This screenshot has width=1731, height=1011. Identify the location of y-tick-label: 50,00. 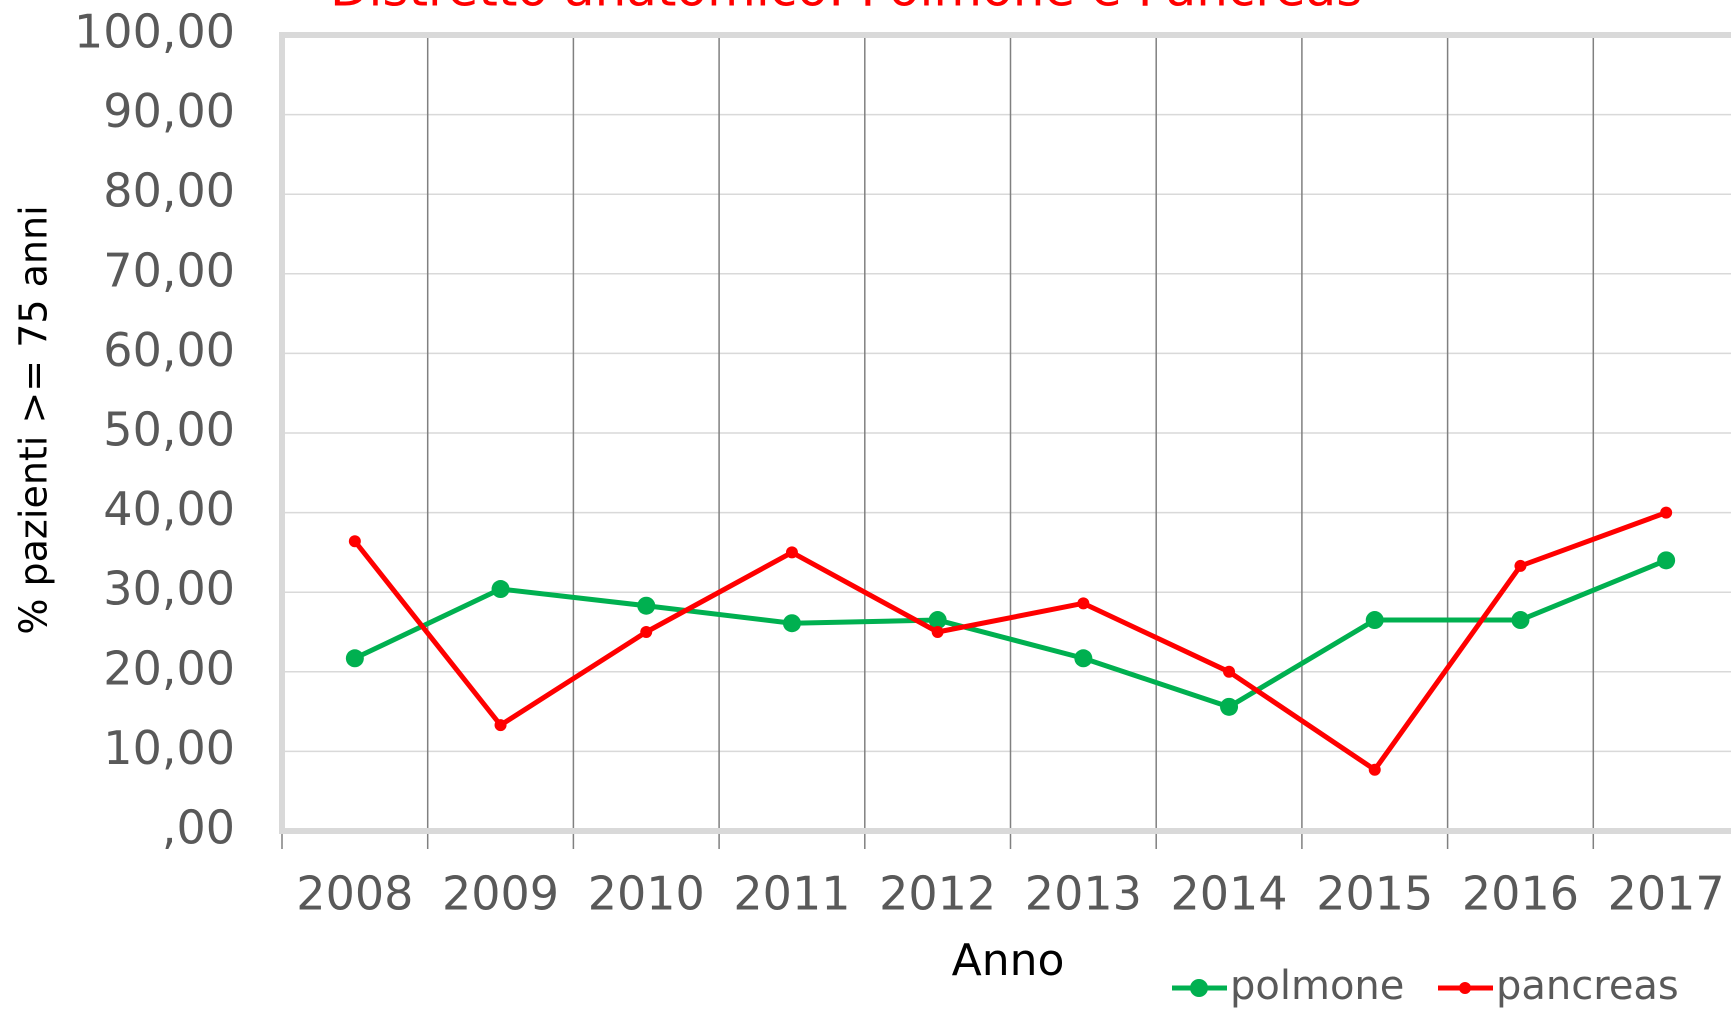
(169, 430).